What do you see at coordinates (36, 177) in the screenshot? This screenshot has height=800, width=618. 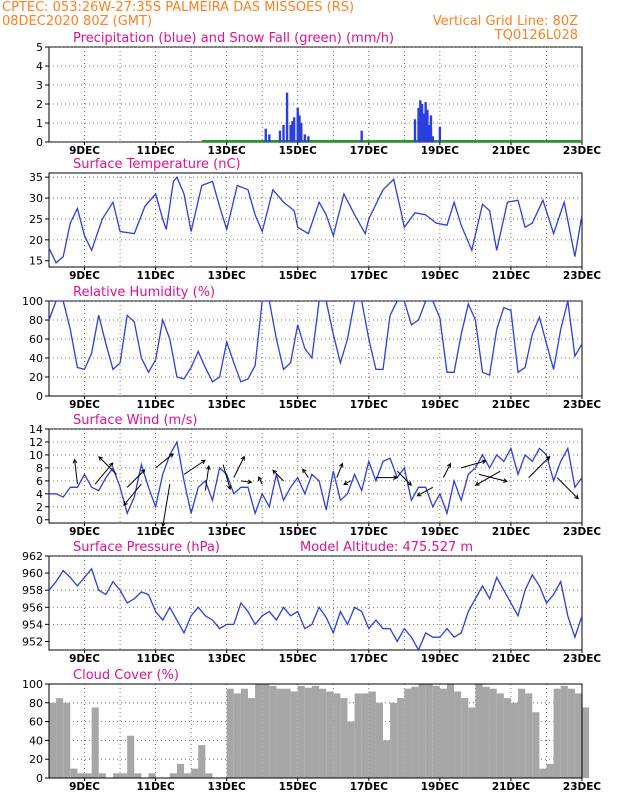 I see `y-tick-label: 35` at bounding box center [36, 177].